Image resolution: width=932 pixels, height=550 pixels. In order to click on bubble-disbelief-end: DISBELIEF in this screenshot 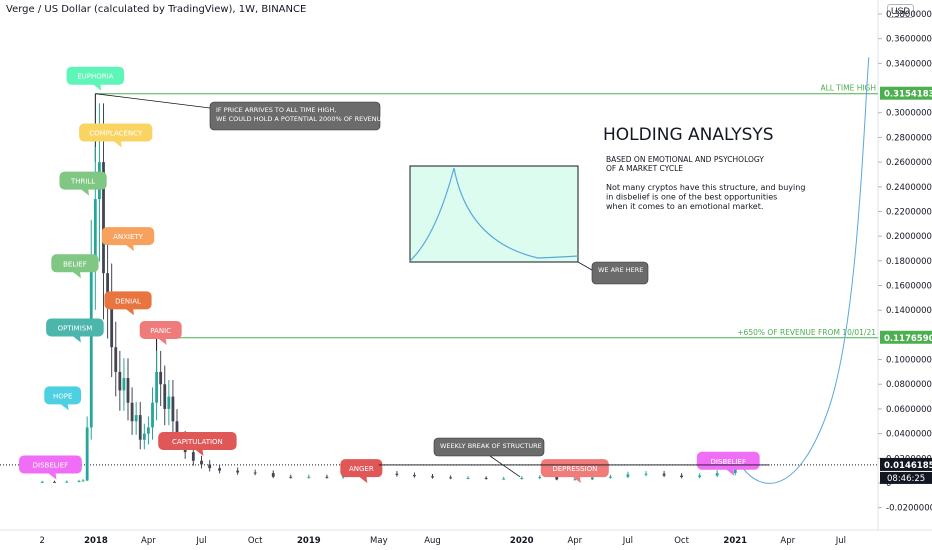, I will do `click(728, 463)`.